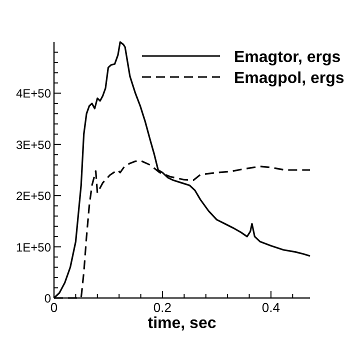  What do you see at coordinates (34, 196) in the screenshot?
I see `y-tick-label: 2E+50` at bounding box center [34, 196].